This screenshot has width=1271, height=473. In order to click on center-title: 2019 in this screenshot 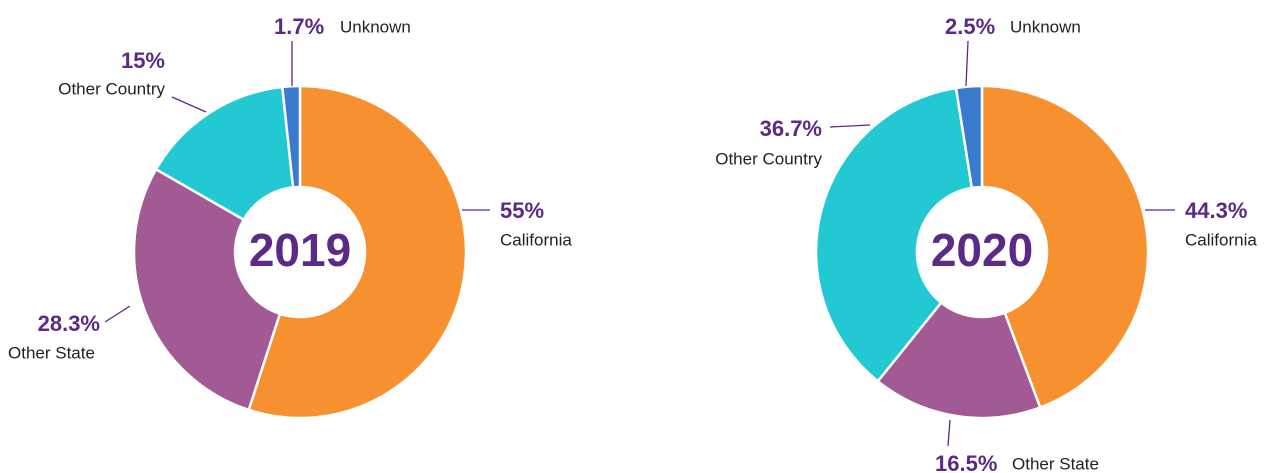, I will do `click(300, 250)`.